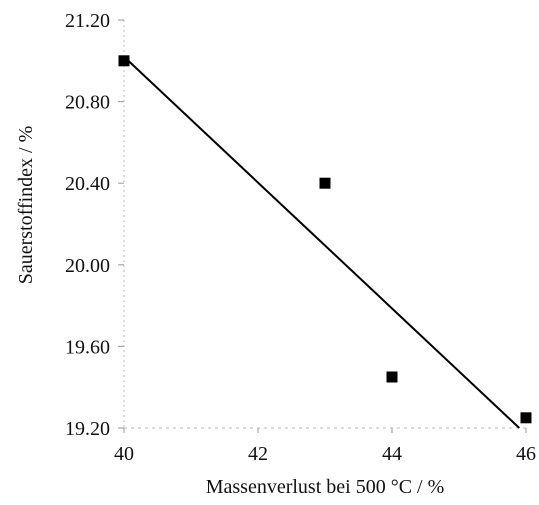 The width and height of the screenshot is (539, 505). Describe the element at coordinates (258, 454) in the screenshot. I see `x-tick-label: 42` at that location.